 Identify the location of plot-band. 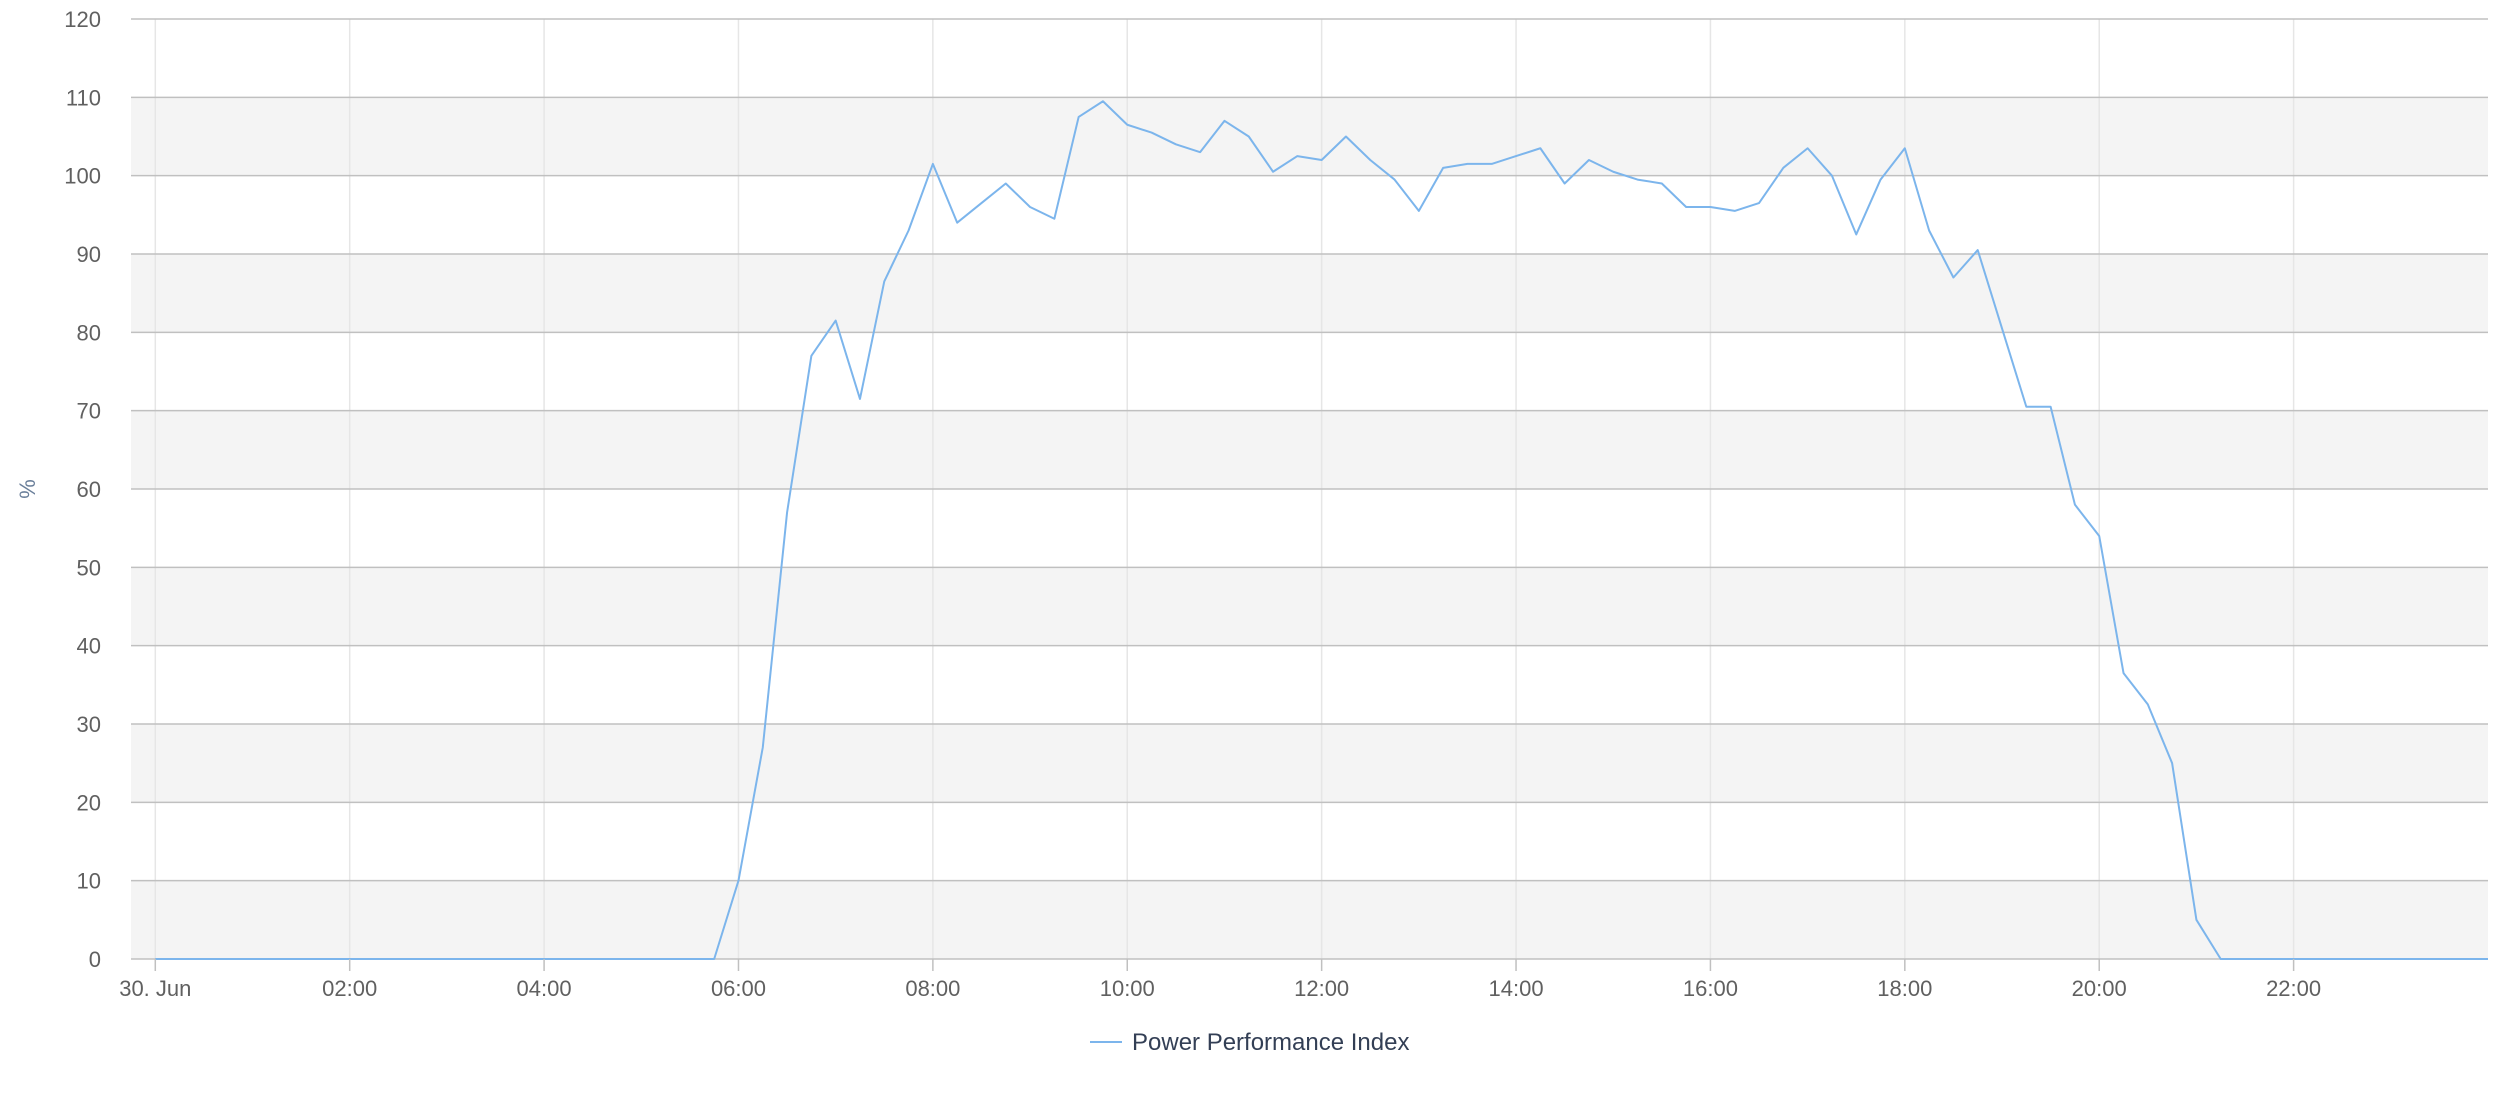
(1309, 293).